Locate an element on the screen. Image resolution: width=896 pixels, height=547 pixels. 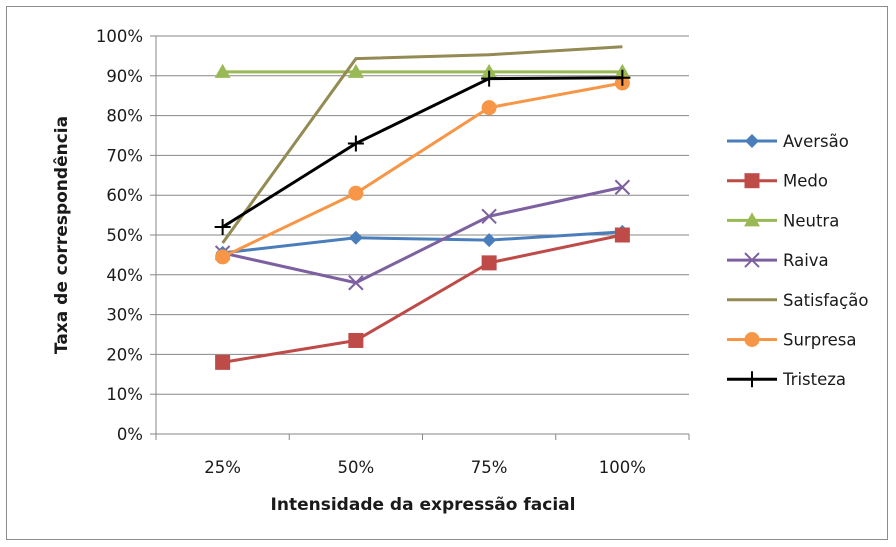
series-line-tristeza is located at coordinates (422, 152).